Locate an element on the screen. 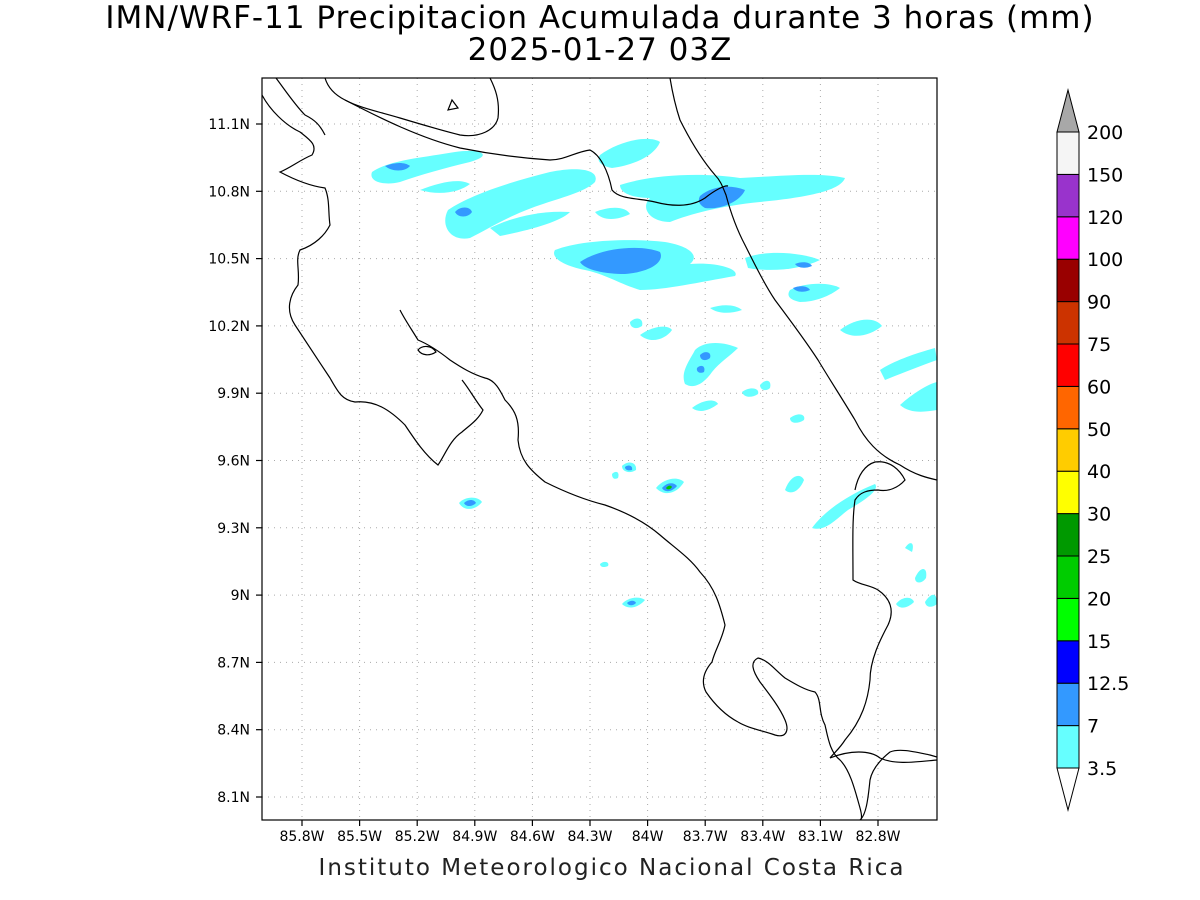  colorbar-level-label: 30 is located at coordinates (1099, 515).